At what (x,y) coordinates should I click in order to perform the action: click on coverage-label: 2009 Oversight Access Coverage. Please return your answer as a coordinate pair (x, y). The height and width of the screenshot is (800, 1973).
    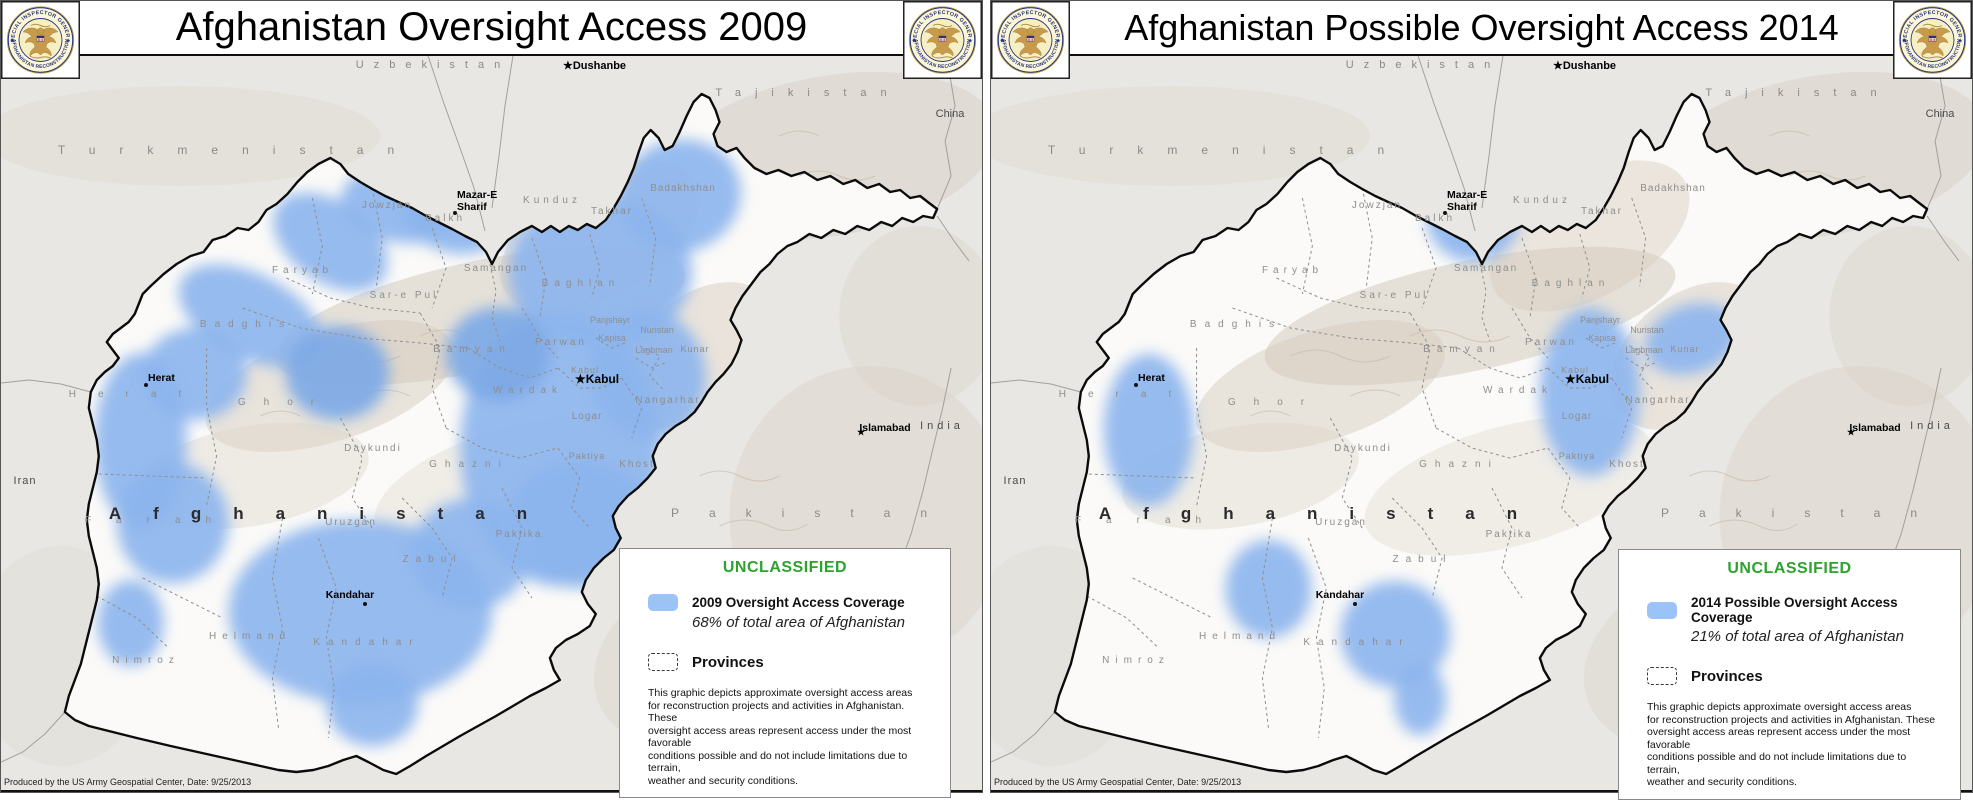
    Looking at the image, I should click on (798, 602).